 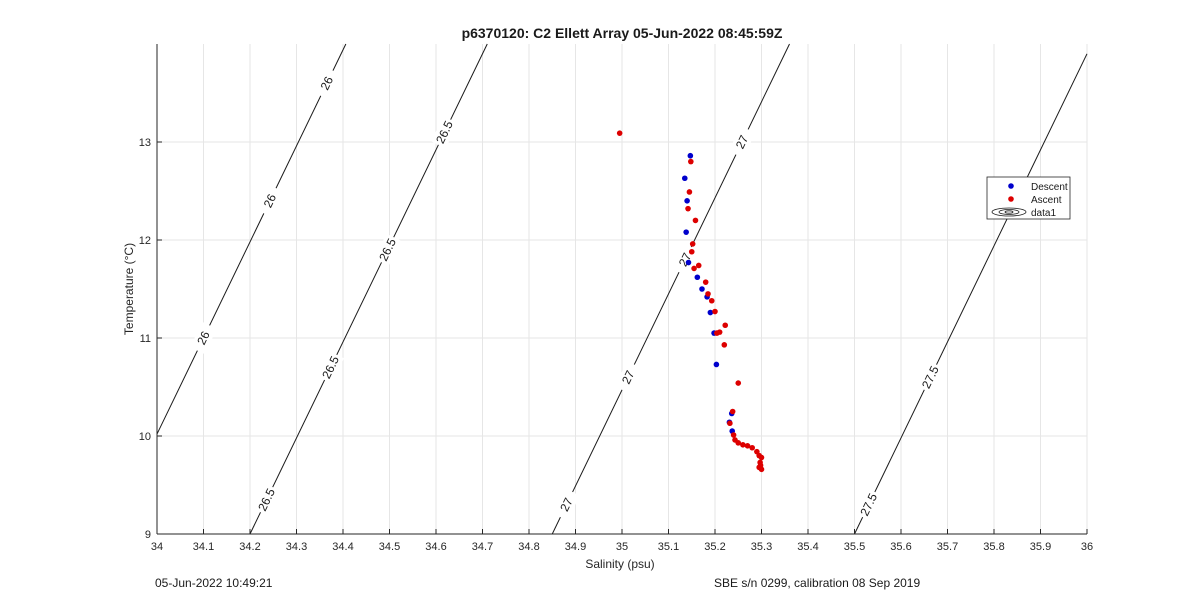 What do you see at coordinates (993, 547) in the screenshot?
I see `x-tick-label: 35.8` at bounding box center [993, 547].